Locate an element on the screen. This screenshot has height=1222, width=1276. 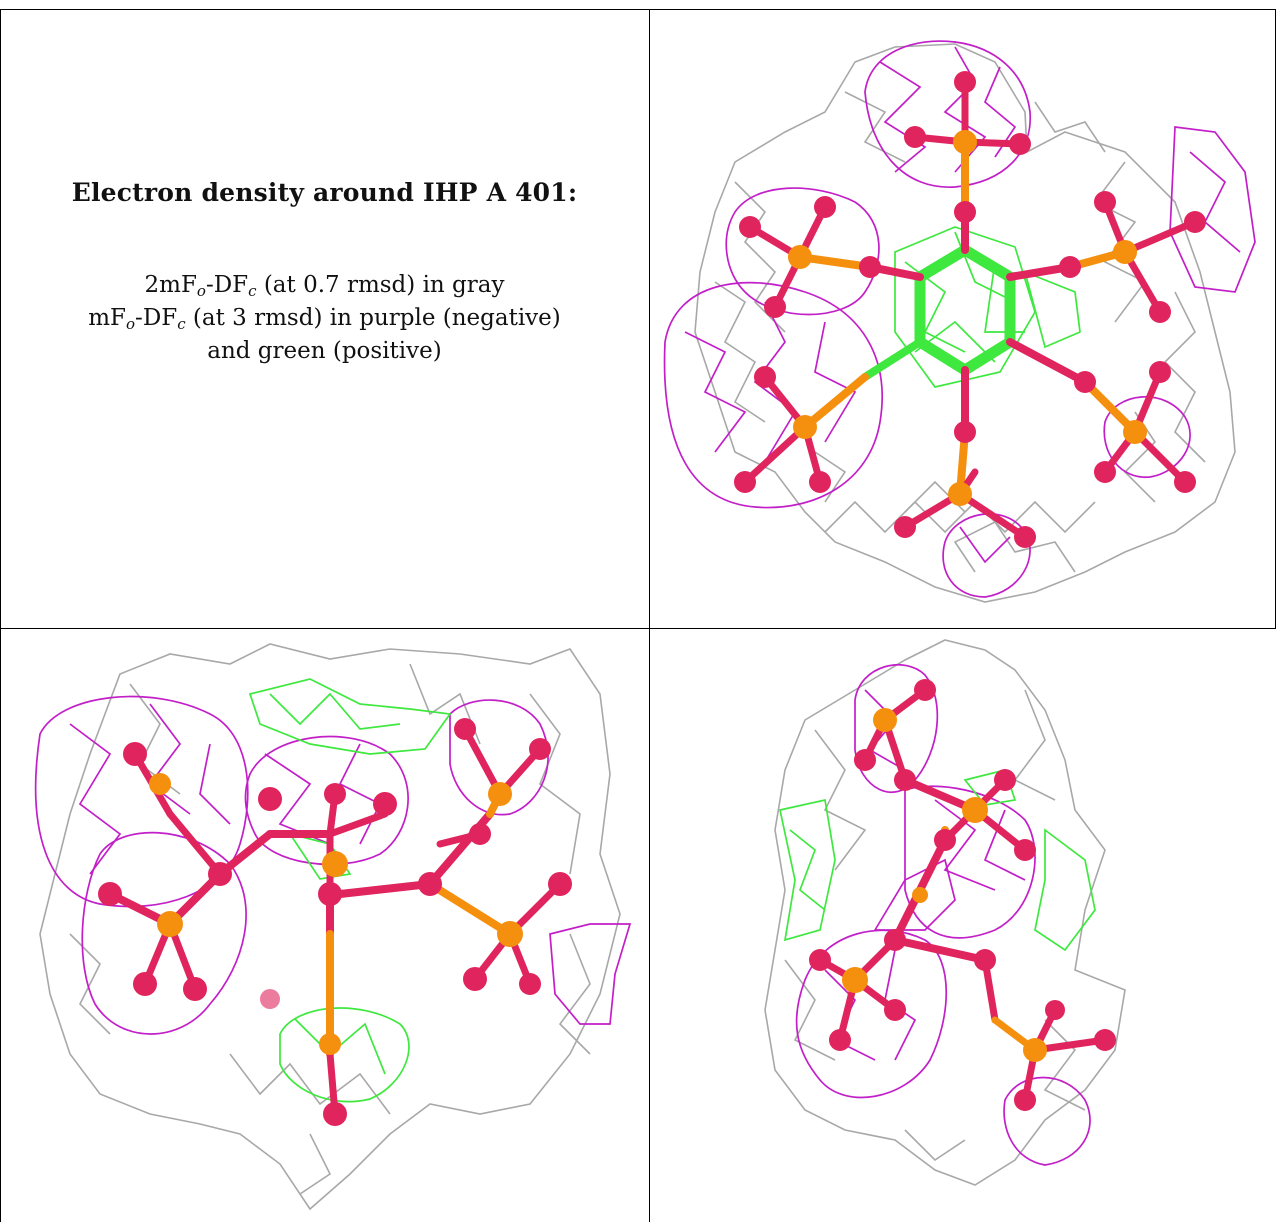
purple-mesh is located at coordinates (943, 914).